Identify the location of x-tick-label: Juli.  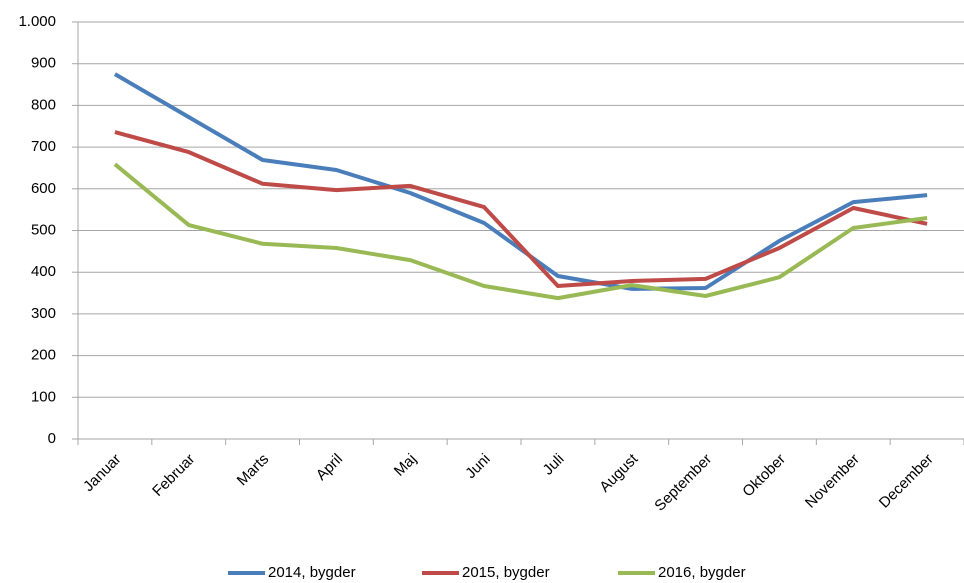
(554, 465).